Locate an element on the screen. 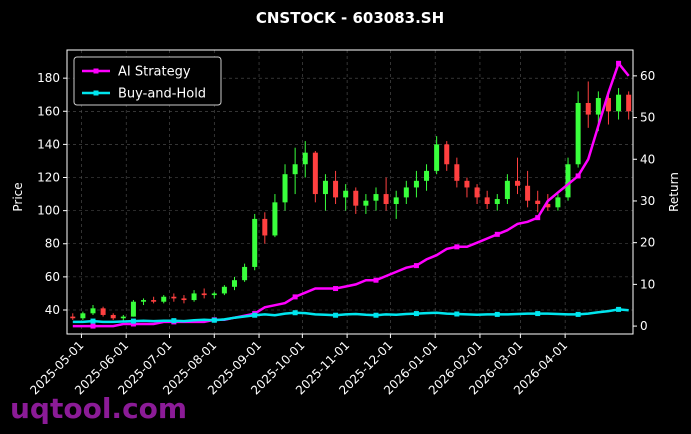 This screenshot has width=691, height=434. y-tick-label: 100 is located at coordinates (48, 211).